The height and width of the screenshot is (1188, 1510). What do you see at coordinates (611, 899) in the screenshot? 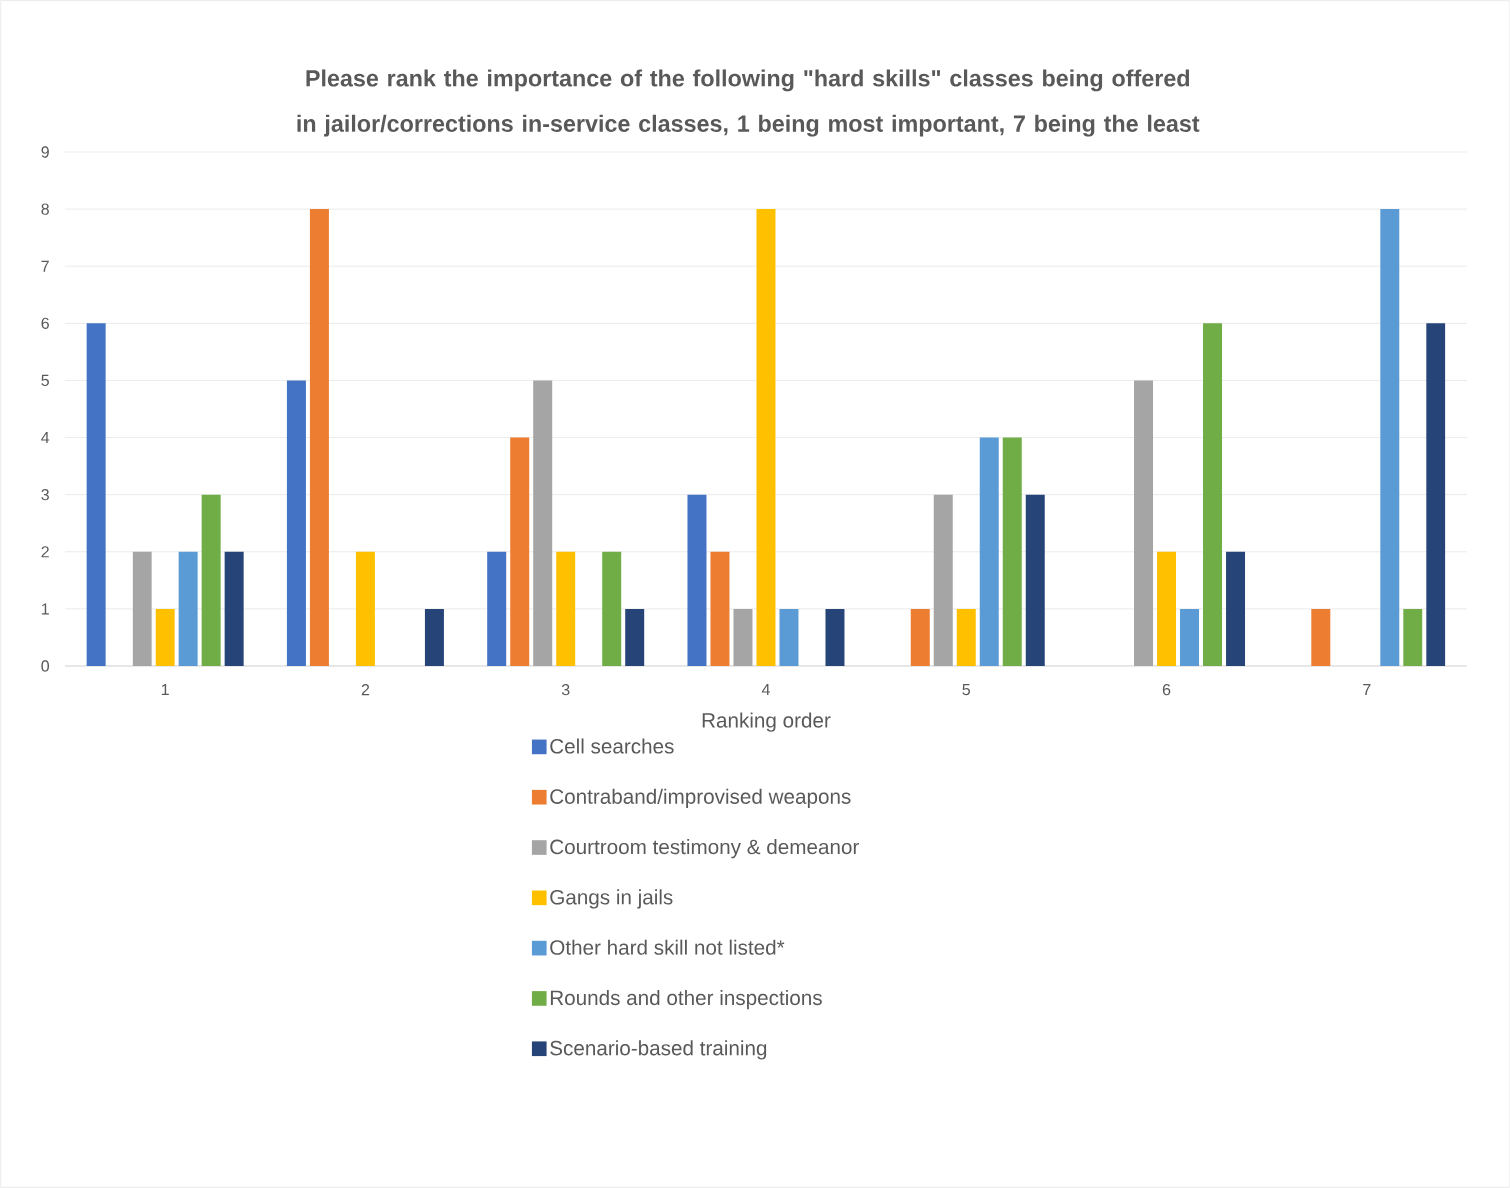
I see `legend-label: Gangs in jails` at bounding box center [611, 899].